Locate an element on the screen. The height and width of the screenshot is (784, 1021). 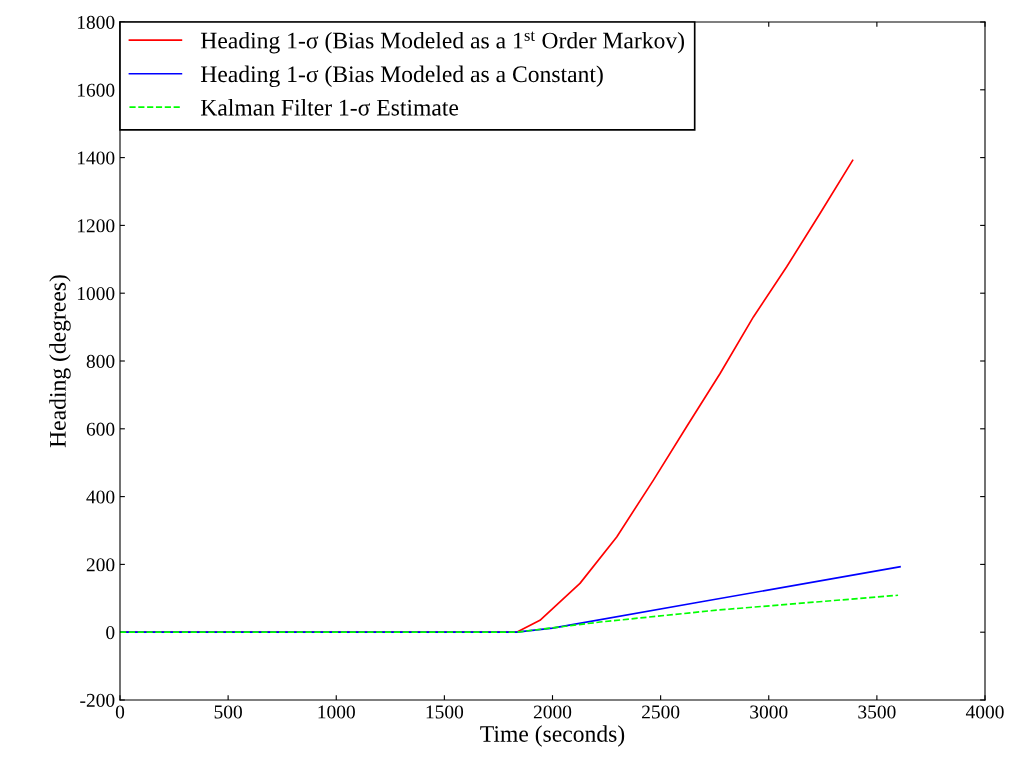
y-tick-label: 0 is located at coordinates (110, 633).